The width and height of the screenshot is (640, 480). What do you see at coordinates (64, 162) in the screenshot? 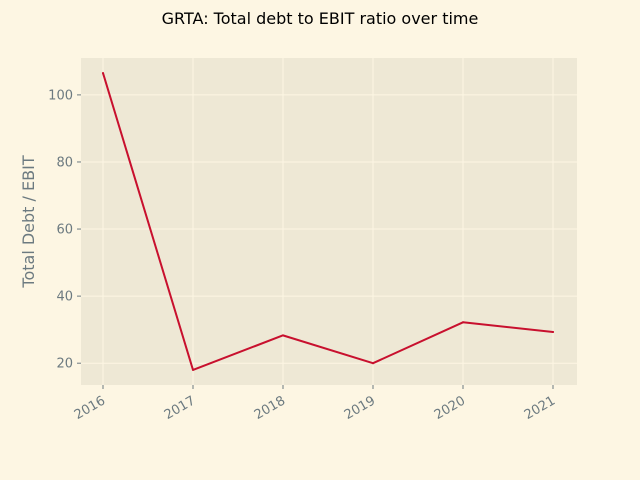
I see `y-tick-label: 80` at bounding box center [64, 162].